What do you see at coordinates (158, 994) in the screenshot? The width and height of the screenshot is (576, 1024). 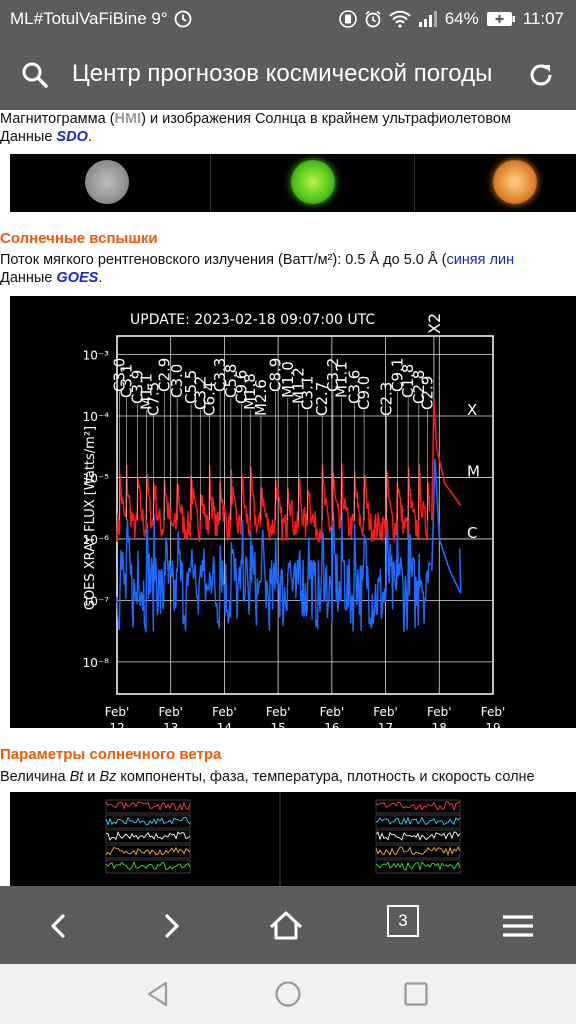 I see `system-back-icon` at bounding box center [158, 994].